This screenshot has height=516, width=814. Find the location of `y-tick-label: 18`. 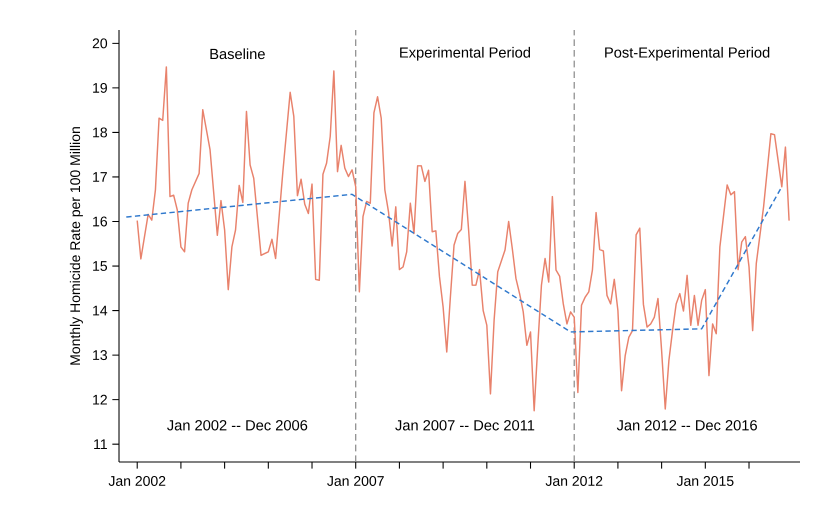

y-tick-label: 18 is located at coordinates (100, 132).